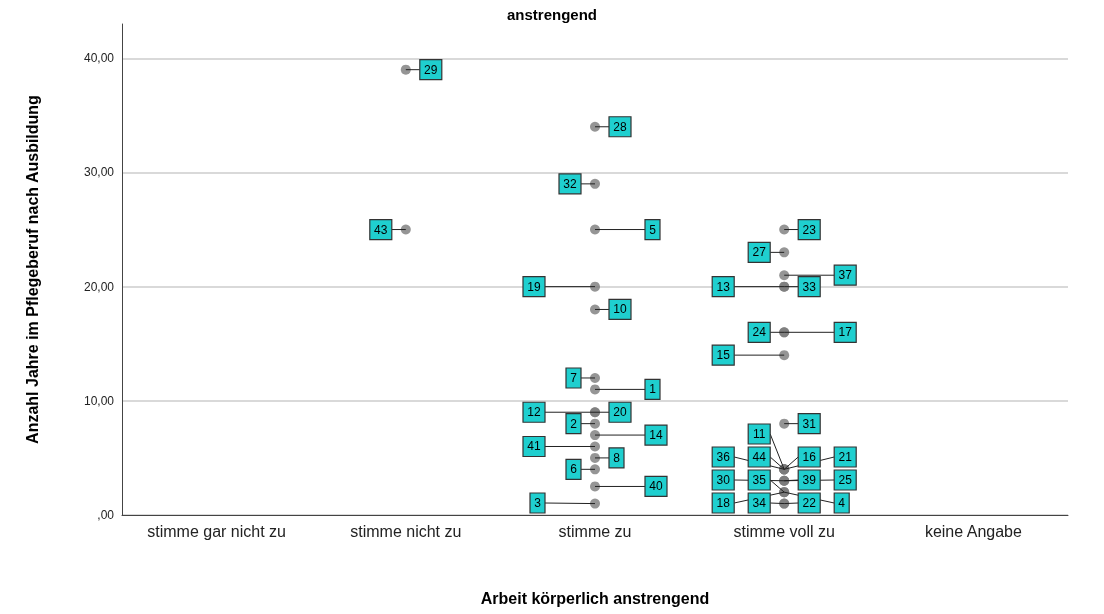 This screenshot has width=1104, height=614. I want to click on annotation: 36, so click(723, 457).